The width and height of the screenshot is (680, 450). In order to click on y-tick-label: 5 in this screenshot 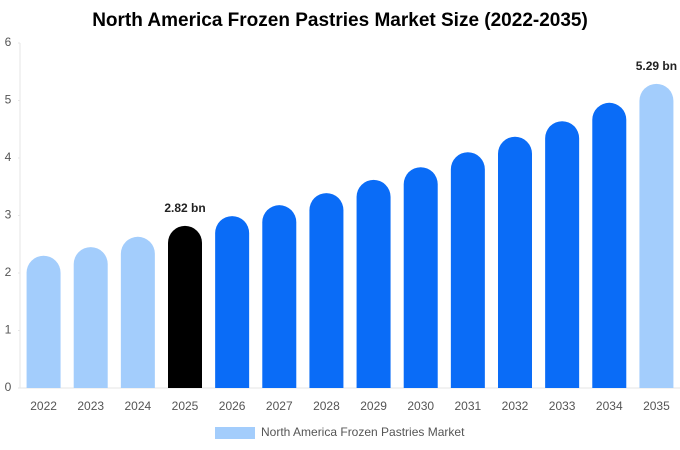, I will do `click(8, 100)`.